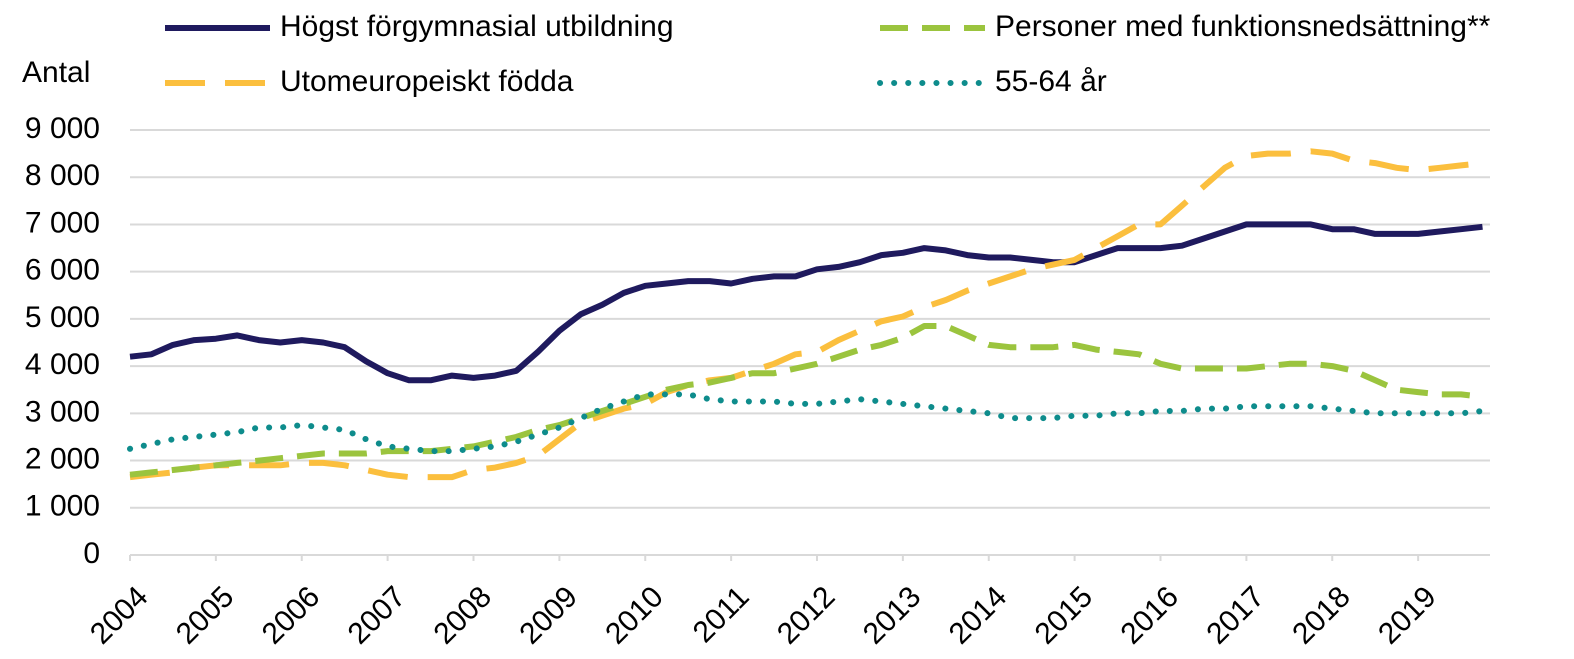  Describe the element at coordinates (1243, 26) in the screenshot. I see `legend-label: Personer med funktionsnedsättning**` at that location.